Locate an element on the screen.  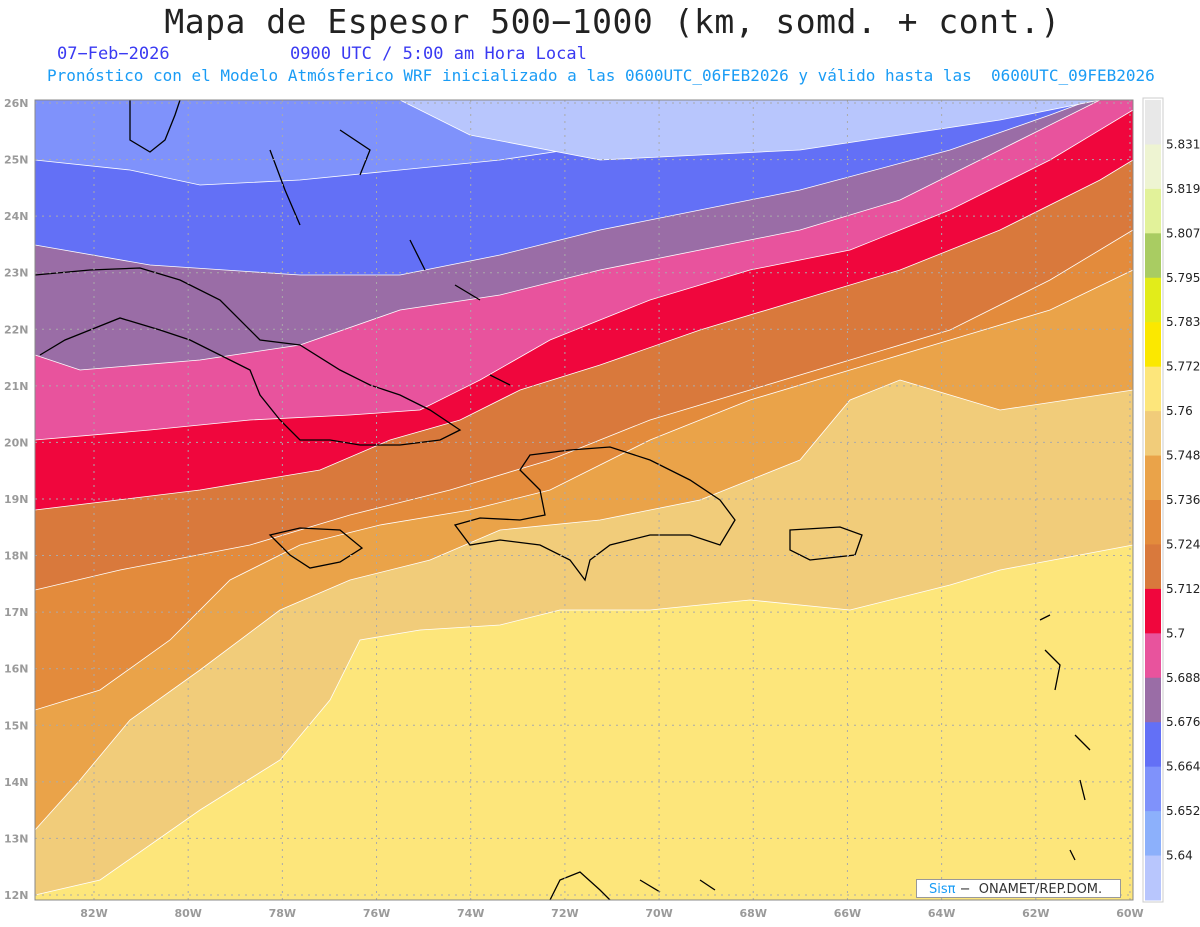
lon-label: 60W is located at coordinates (1129, 913).